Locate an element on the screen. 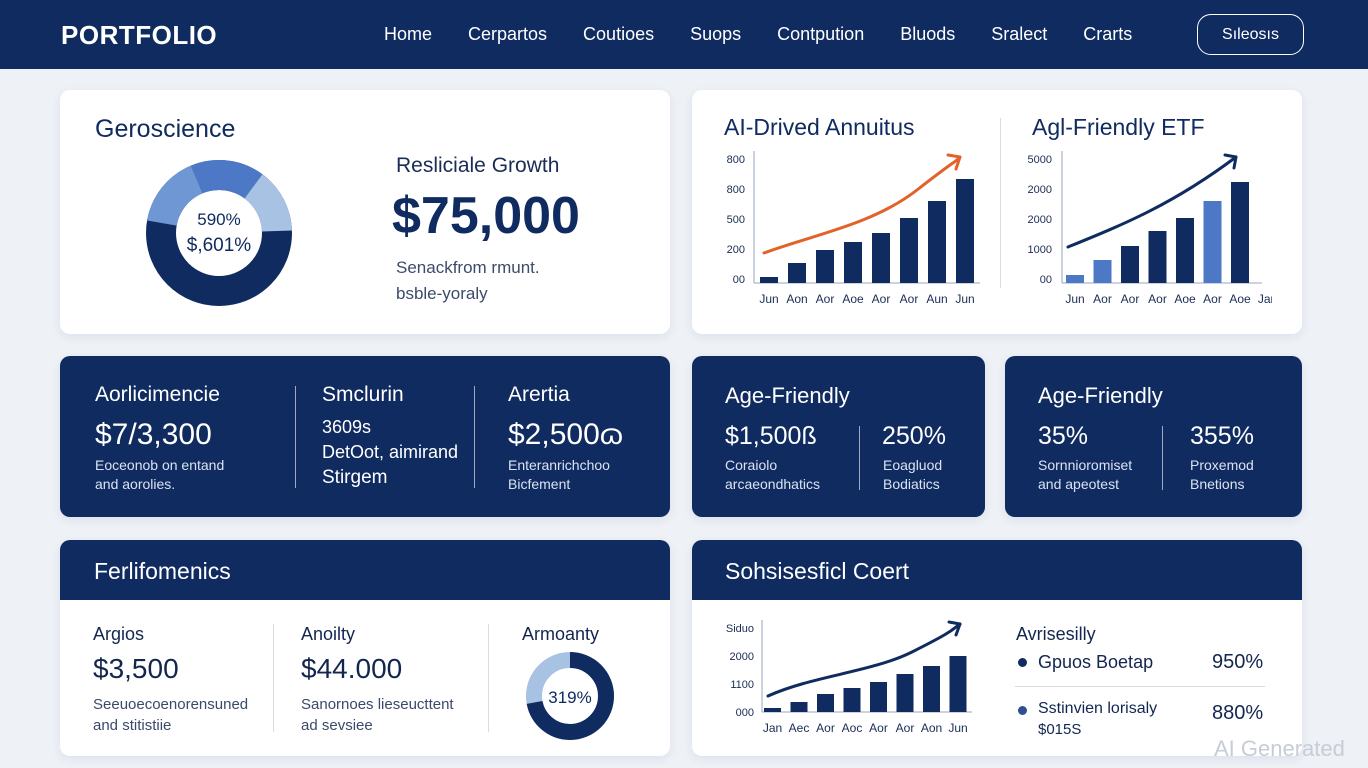  stat2-line-3: DetOot, aimirand is located at coordinates (390, 452).